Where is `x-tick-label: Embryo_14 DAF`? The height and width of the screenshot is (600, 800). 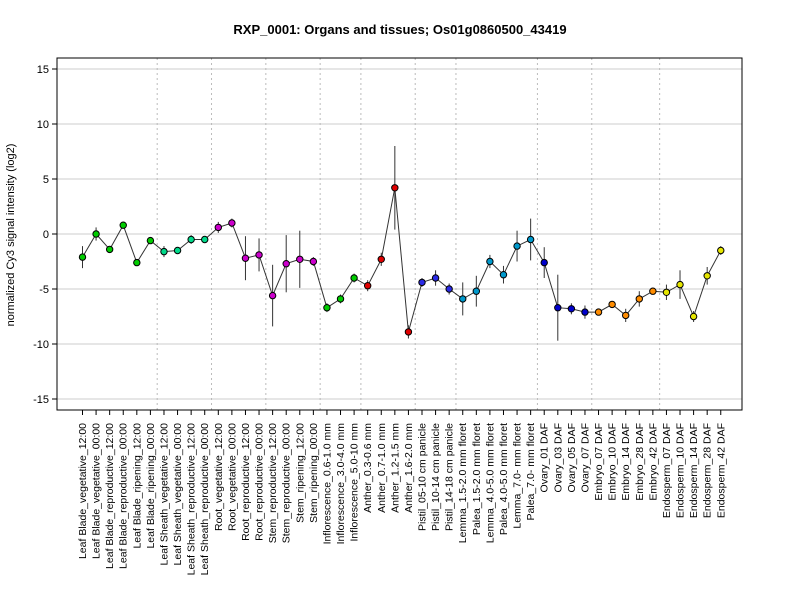
x-tick-label: Embryo_14 DAF is located at coordinates (626, 462).